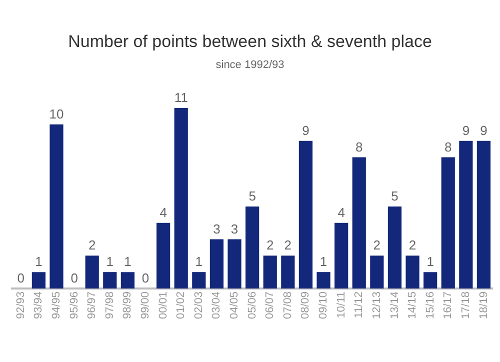 Image resolution: width=500 pixels, height=362 pixels. Describe the element at coordinates (484, 305) in the screenshot. I see `x-tick-label: 18/19` at that location.